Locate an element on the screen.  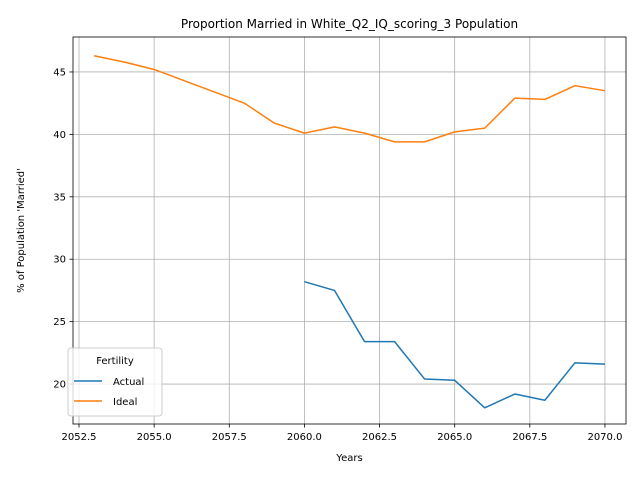
x-axis-title: Years is located at coordinates (348, 458).